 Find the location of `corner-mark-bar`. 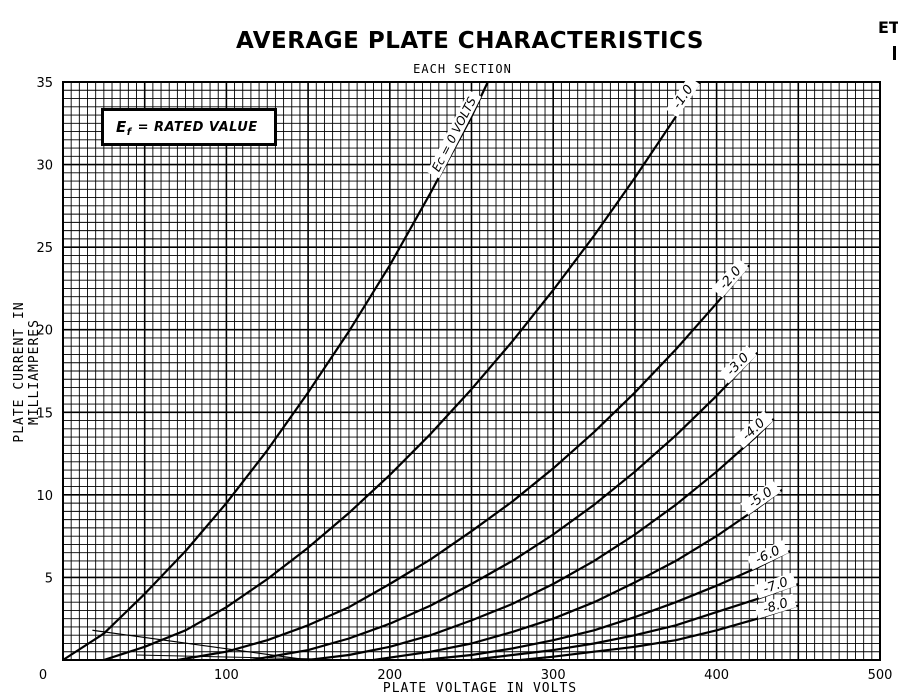

corner-mark-bar is located at coordinates (894, 53).